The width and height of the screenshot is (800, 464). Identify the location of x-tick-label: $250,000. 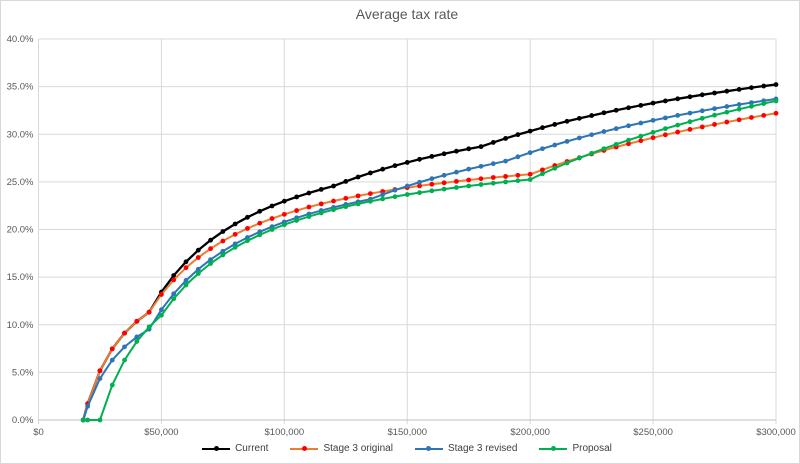
(653, 432).